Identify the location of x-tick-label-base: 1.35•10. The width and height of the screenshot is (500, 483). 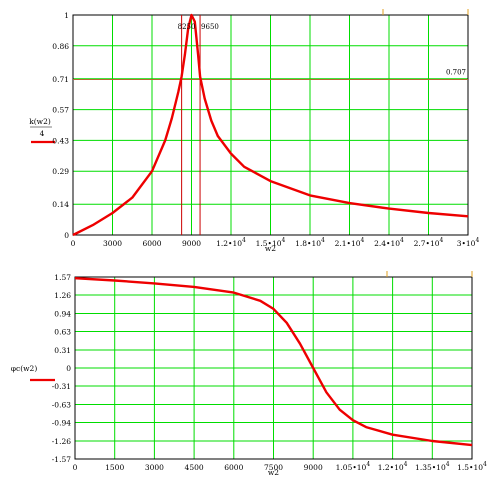
(430, 467).